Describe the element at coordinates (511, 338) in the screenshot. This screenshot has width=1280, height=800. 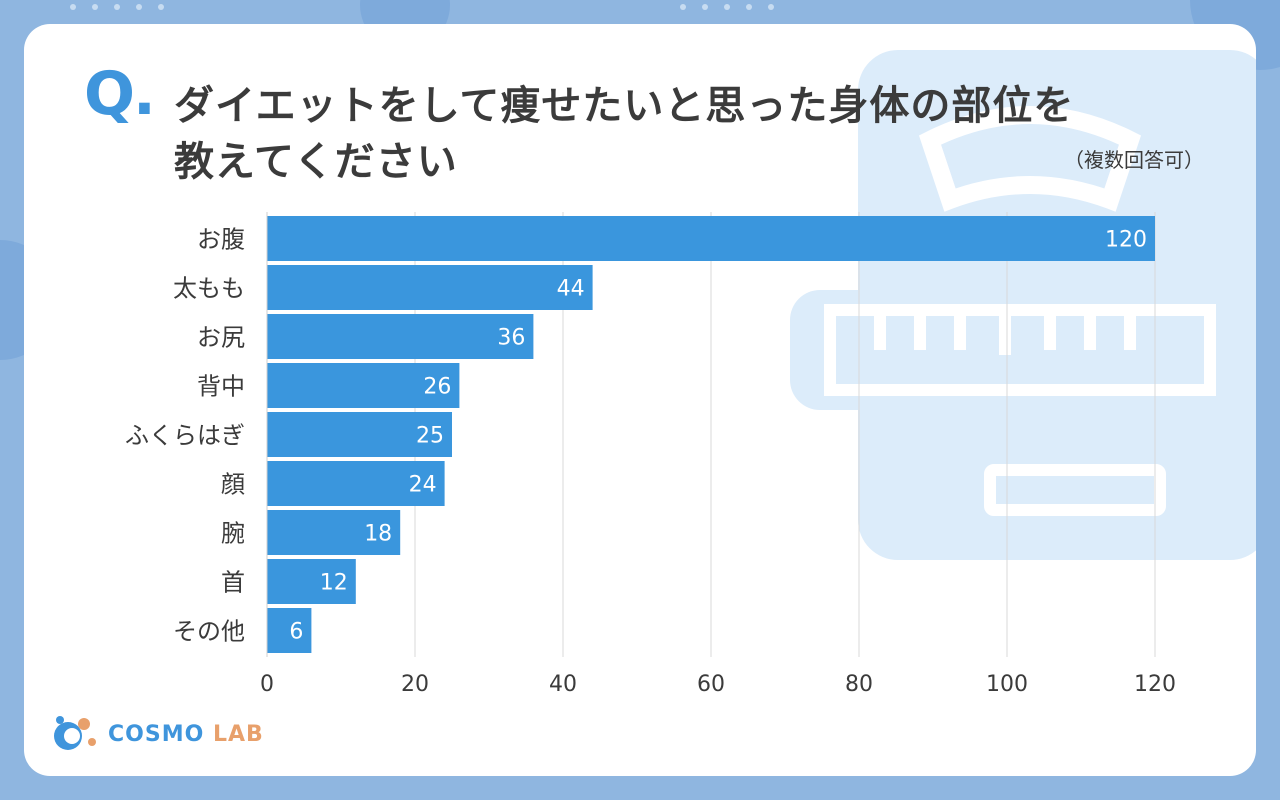
I see `bar-value-label: 36` at that location.